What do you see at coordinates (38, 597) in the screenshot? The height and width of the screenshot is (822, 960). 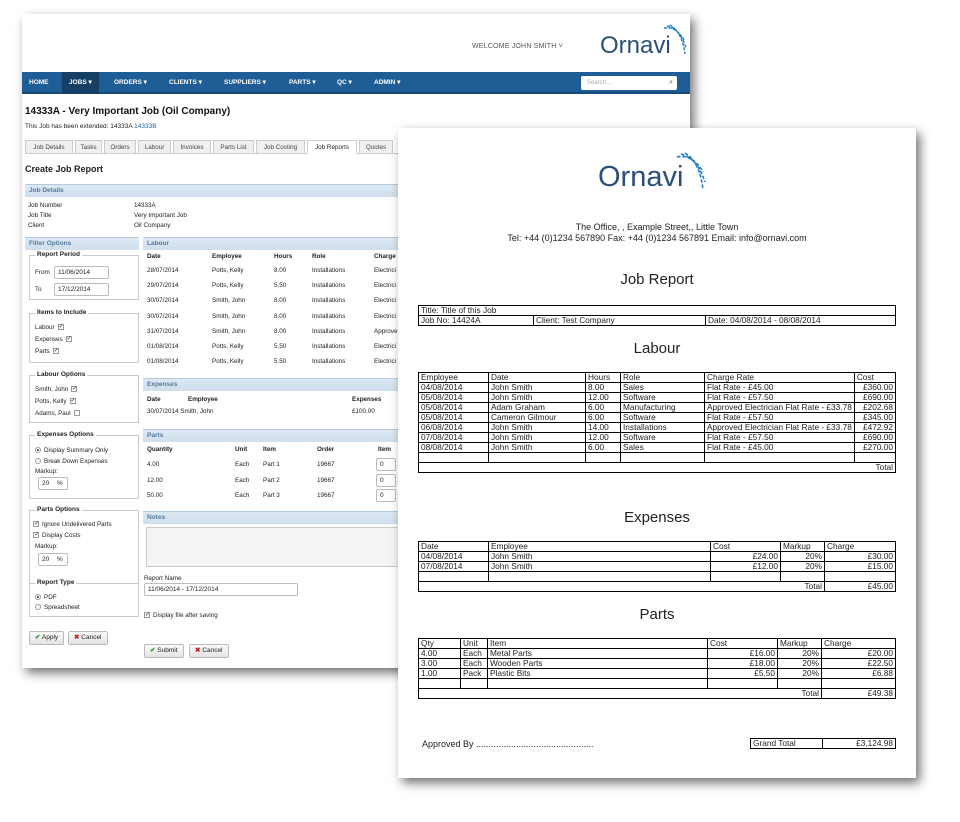 I see `type-pdf-radio` at bounding box center [38, 597].